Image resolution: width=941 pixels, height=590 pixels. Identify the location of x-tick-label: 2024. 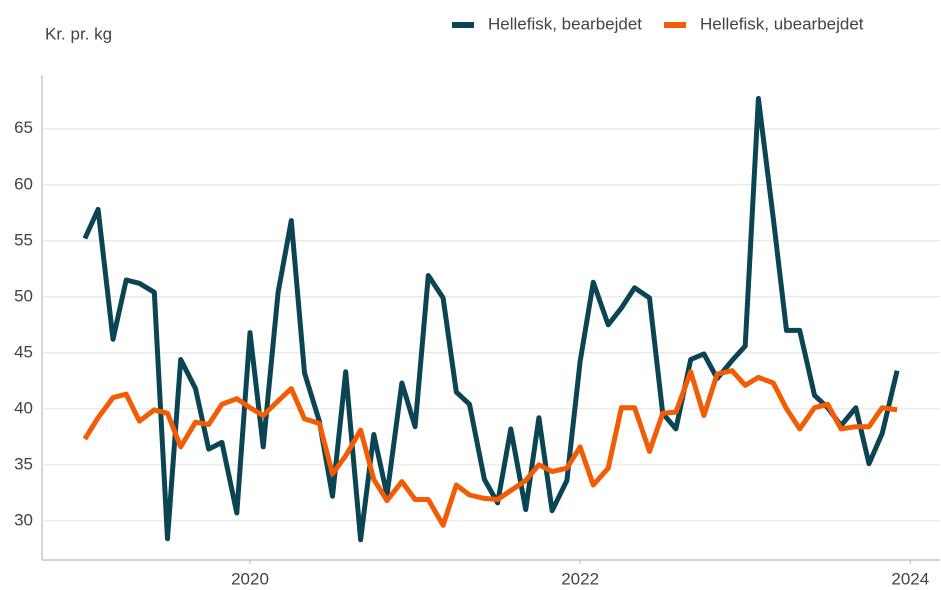
(910, 578).